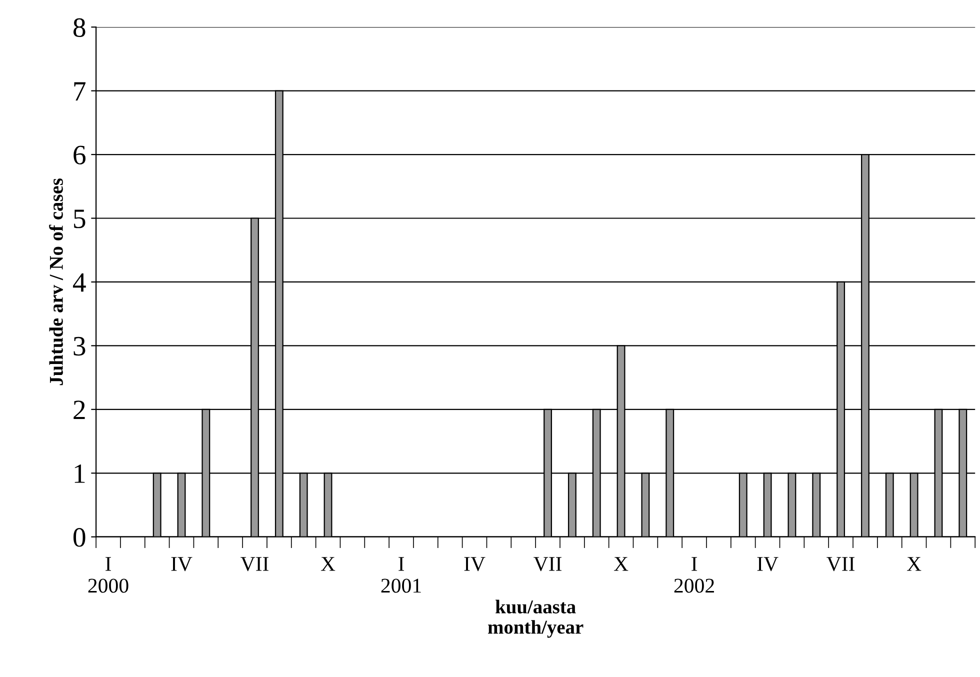 This screenshot has width=980, height=677. What do you see at coordinates (401, 575) in the screenshot?
I see `x-tick-label: I 2001` at bounding box center [401, 575].